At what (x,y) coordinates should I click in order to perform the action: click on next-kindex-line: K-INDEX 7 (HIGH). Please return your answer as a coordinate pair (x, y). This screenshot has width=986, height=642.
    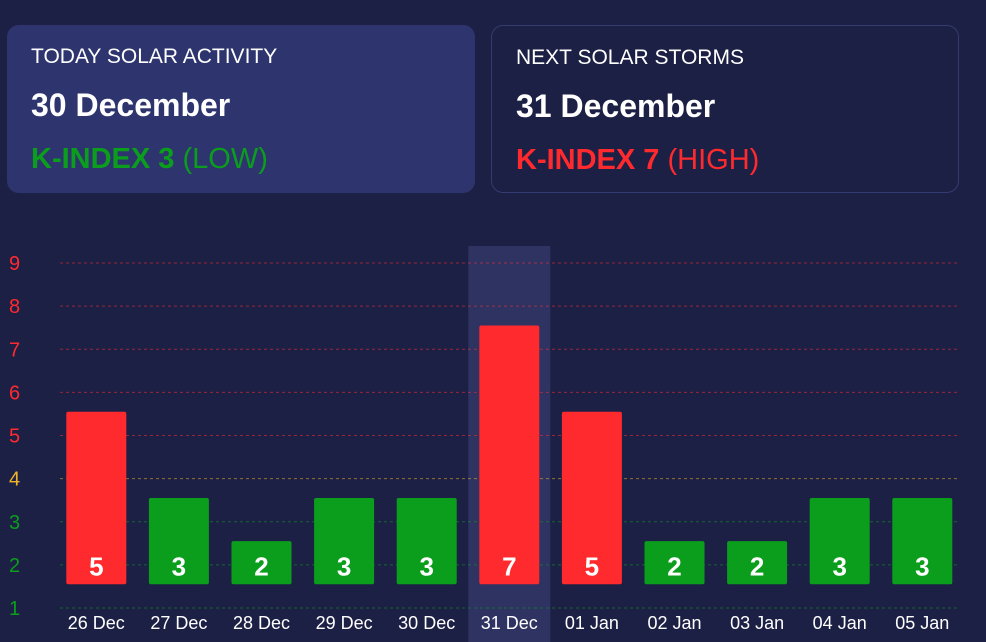
    Looking at the image, I should click on (725, 160).